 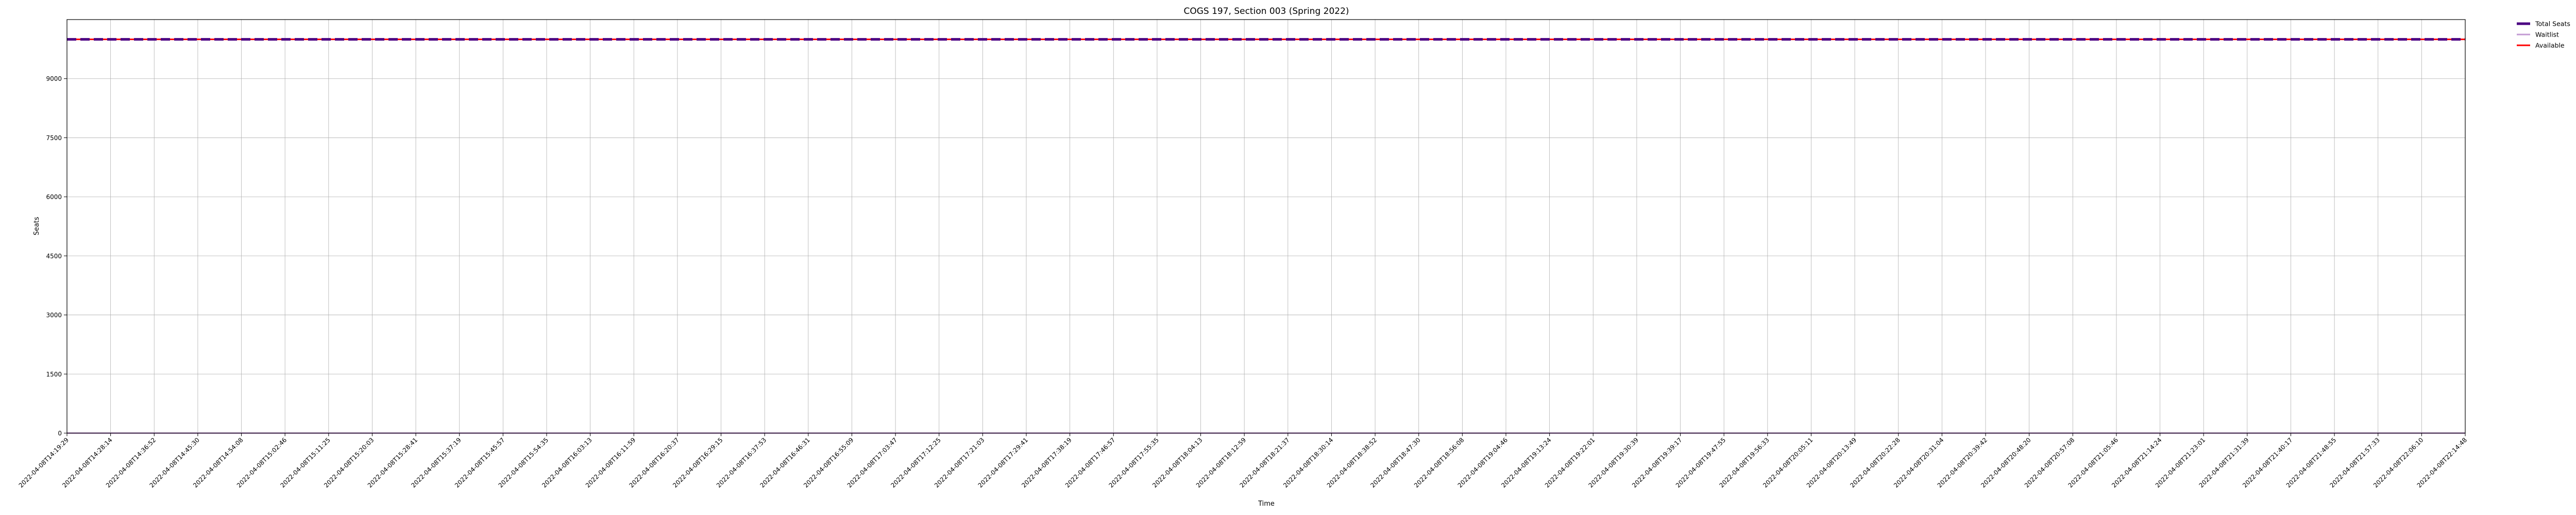 What do you see at coordinates (54, 78) in the screenshot?
I see `y-tick-label: 9000` at bounding box center [54, 78].